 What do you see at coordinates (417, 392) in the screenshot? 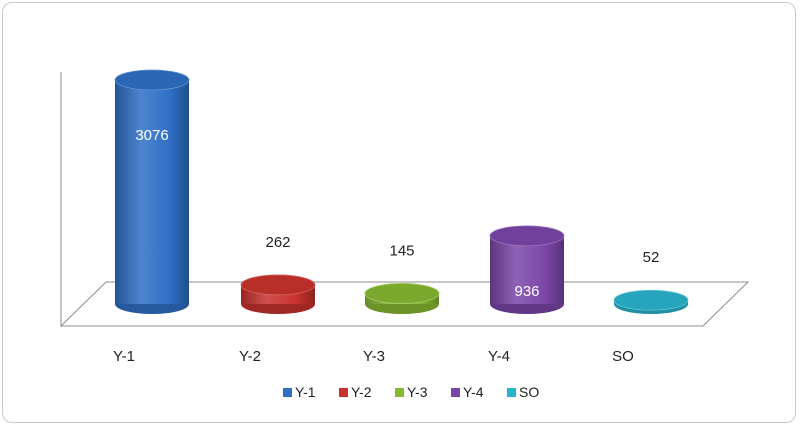
I see `legend-label-y-3: Y-3` at bounding box center [417, 392].